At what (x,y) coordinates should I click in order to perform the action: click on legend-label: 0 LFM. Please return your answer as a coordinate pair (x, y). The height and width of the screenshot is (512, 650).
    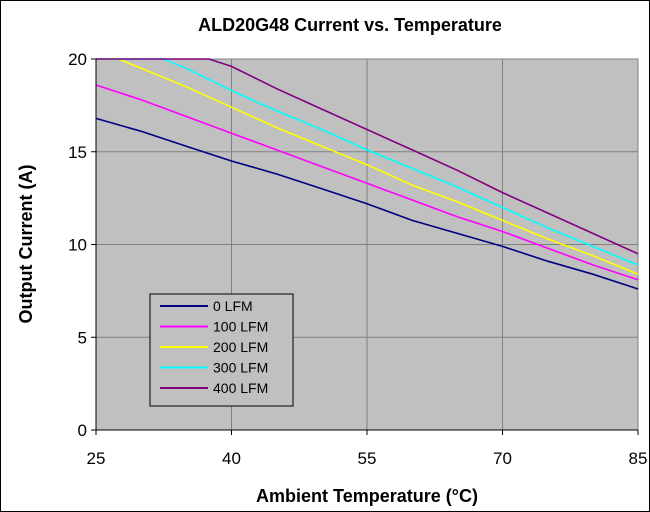
    Looking at the image, I should click on (233, 306).